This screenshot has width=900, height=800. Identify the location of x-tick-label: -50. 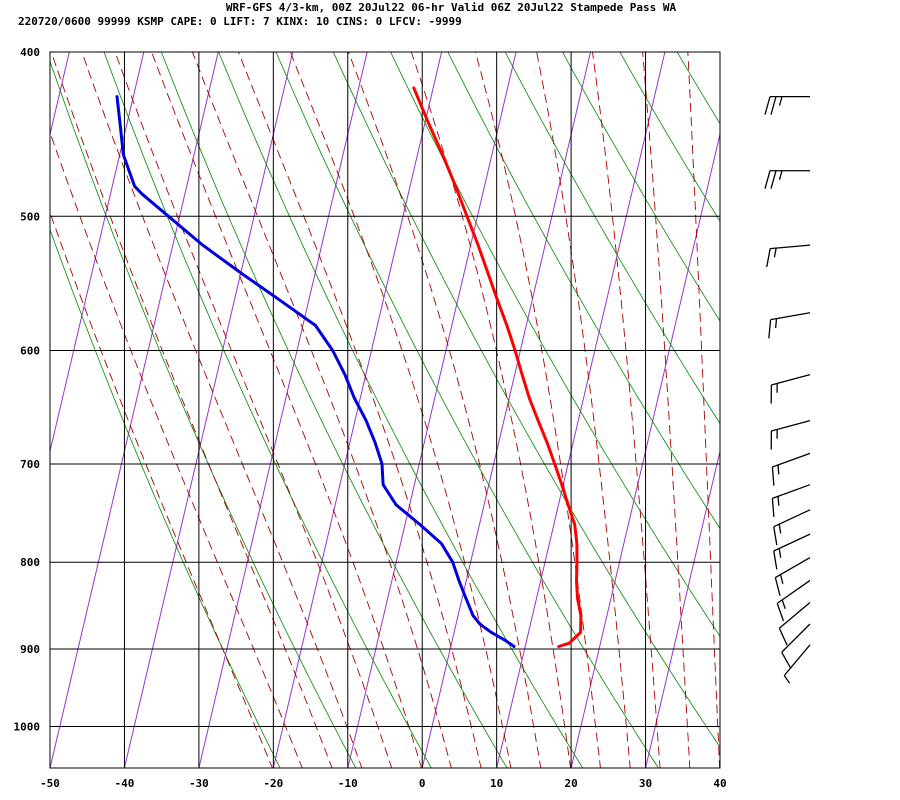
(50, 783).